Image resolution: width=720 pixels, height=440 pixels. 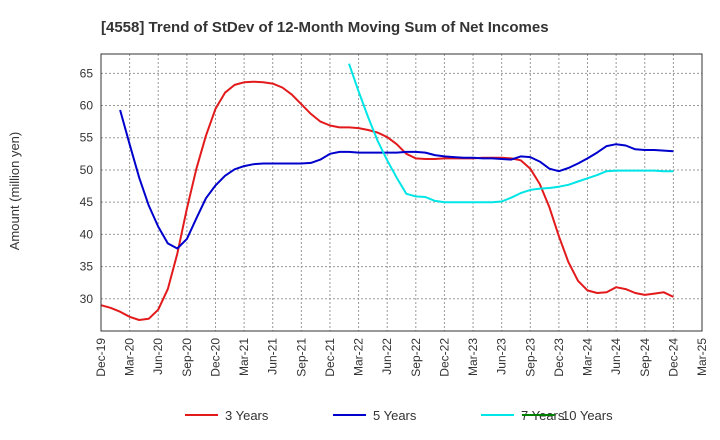 I want to click on x-tick-label: Mar-24, so click(x=588, y=357).